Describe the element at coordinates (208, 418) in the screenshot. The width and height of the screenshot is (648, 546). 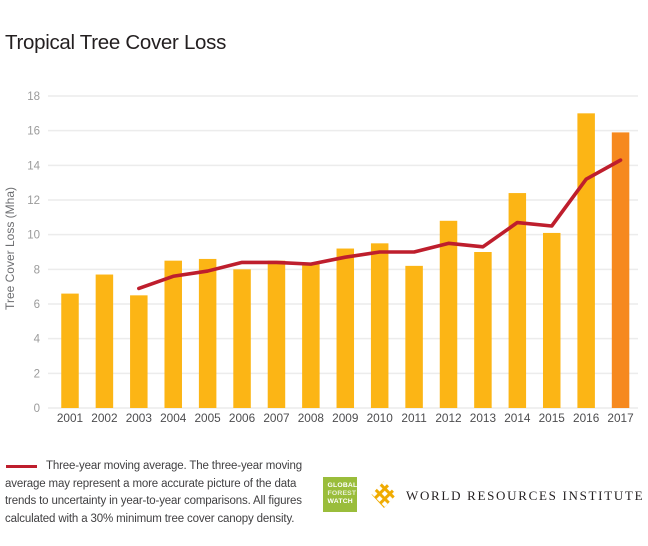
I see `x-tick-label: 2005` at that location.